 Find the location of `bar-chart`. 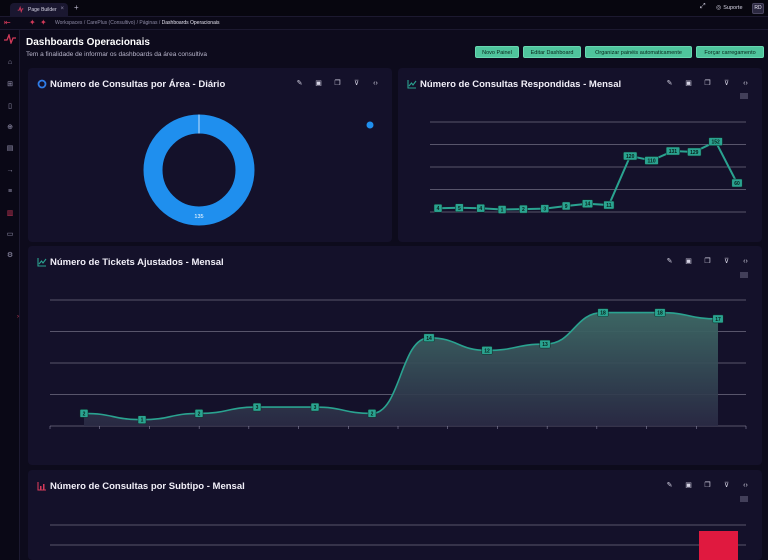

bar-chart is located at coordinates (398, 542).